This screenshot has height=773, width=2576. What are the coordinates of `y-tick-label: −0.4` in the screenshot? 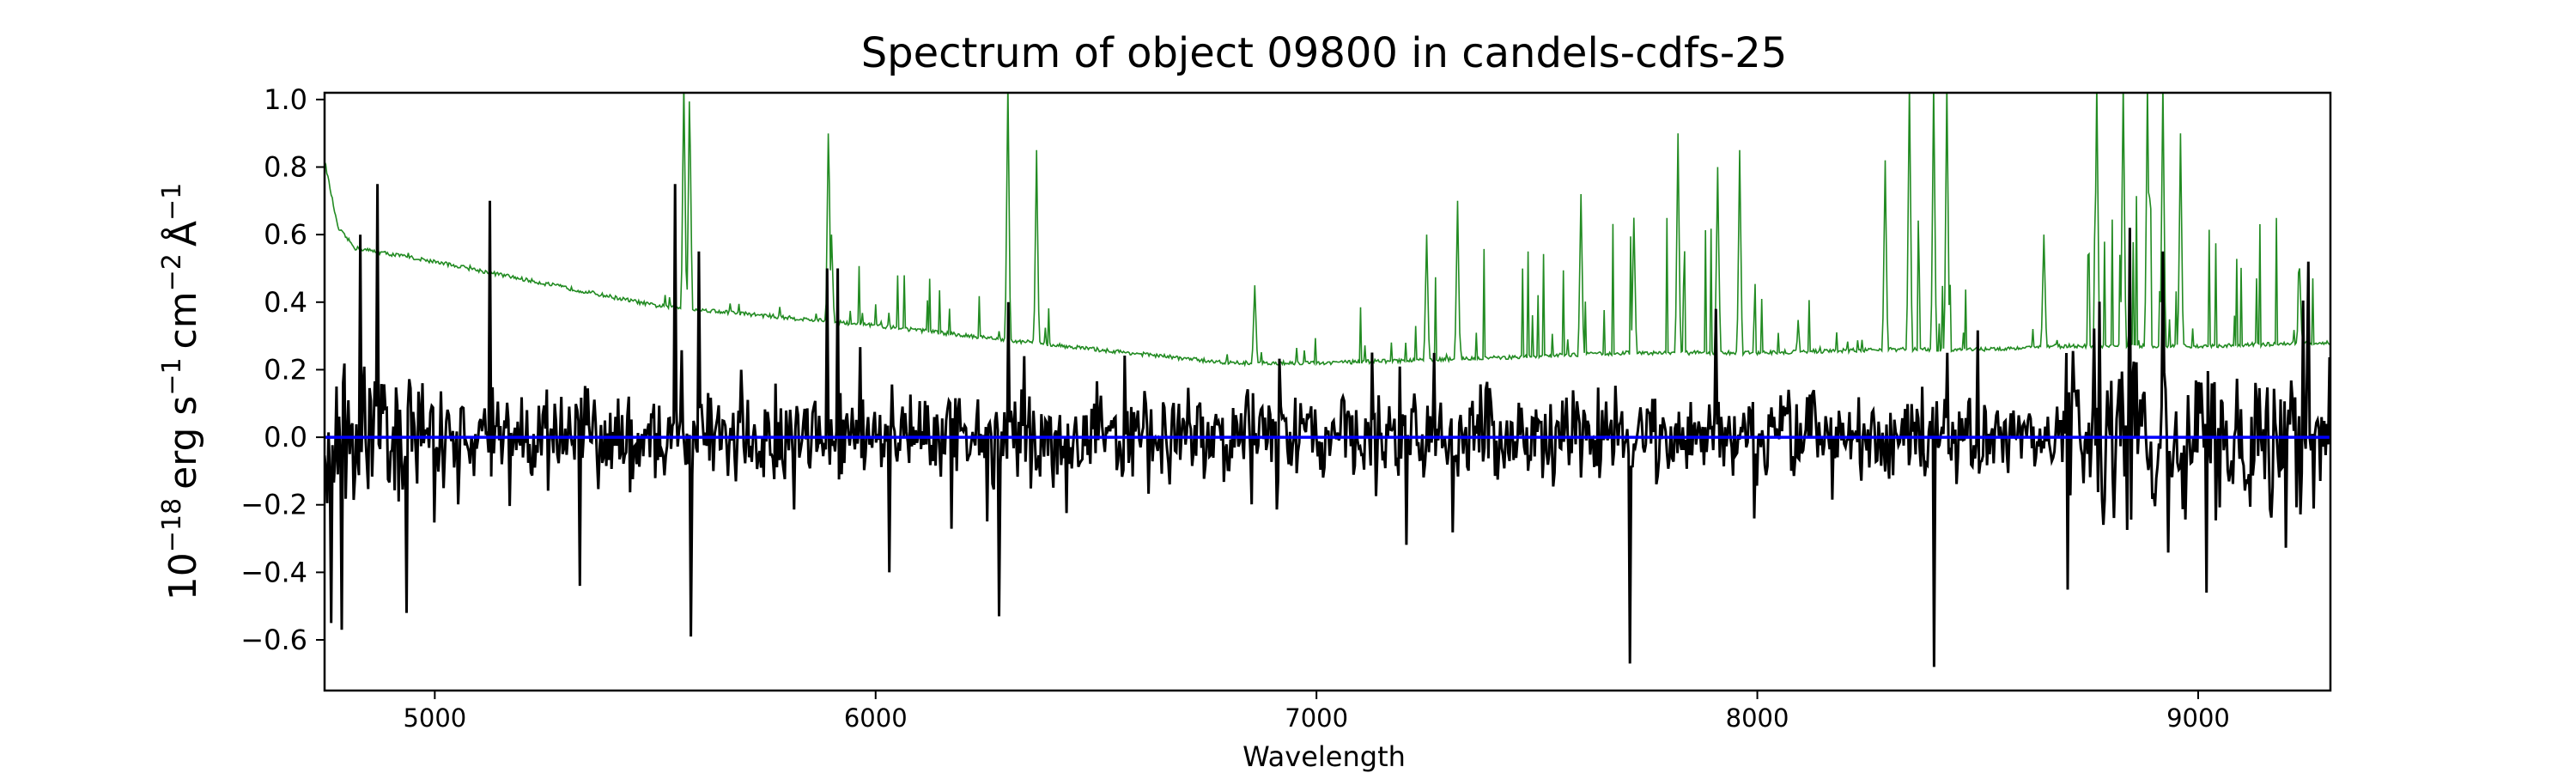 It's located at (273, 572).